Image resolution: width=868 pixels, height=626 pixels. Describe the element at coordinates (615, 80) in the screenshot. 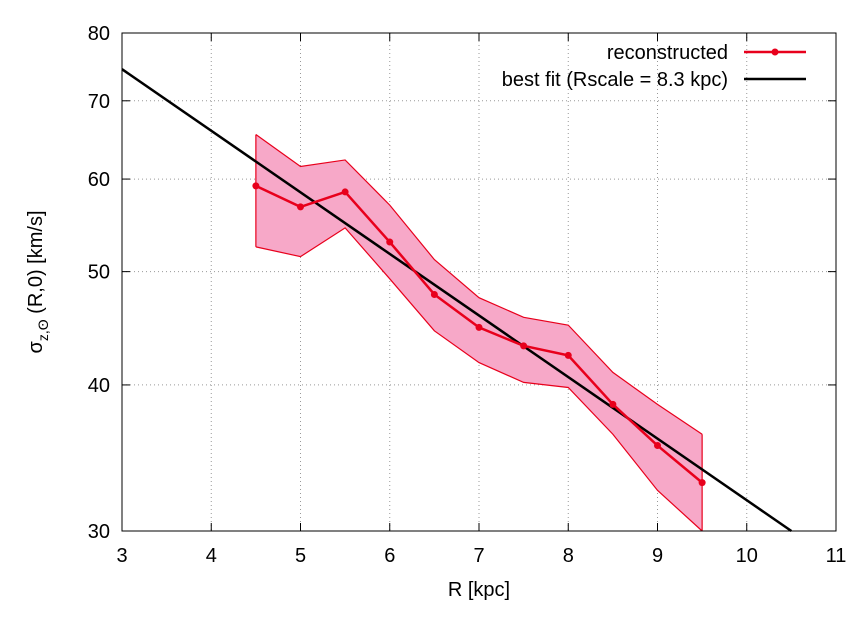

I see `legend-label: best fit (Rscale = 8.3 kpc)` at that location.